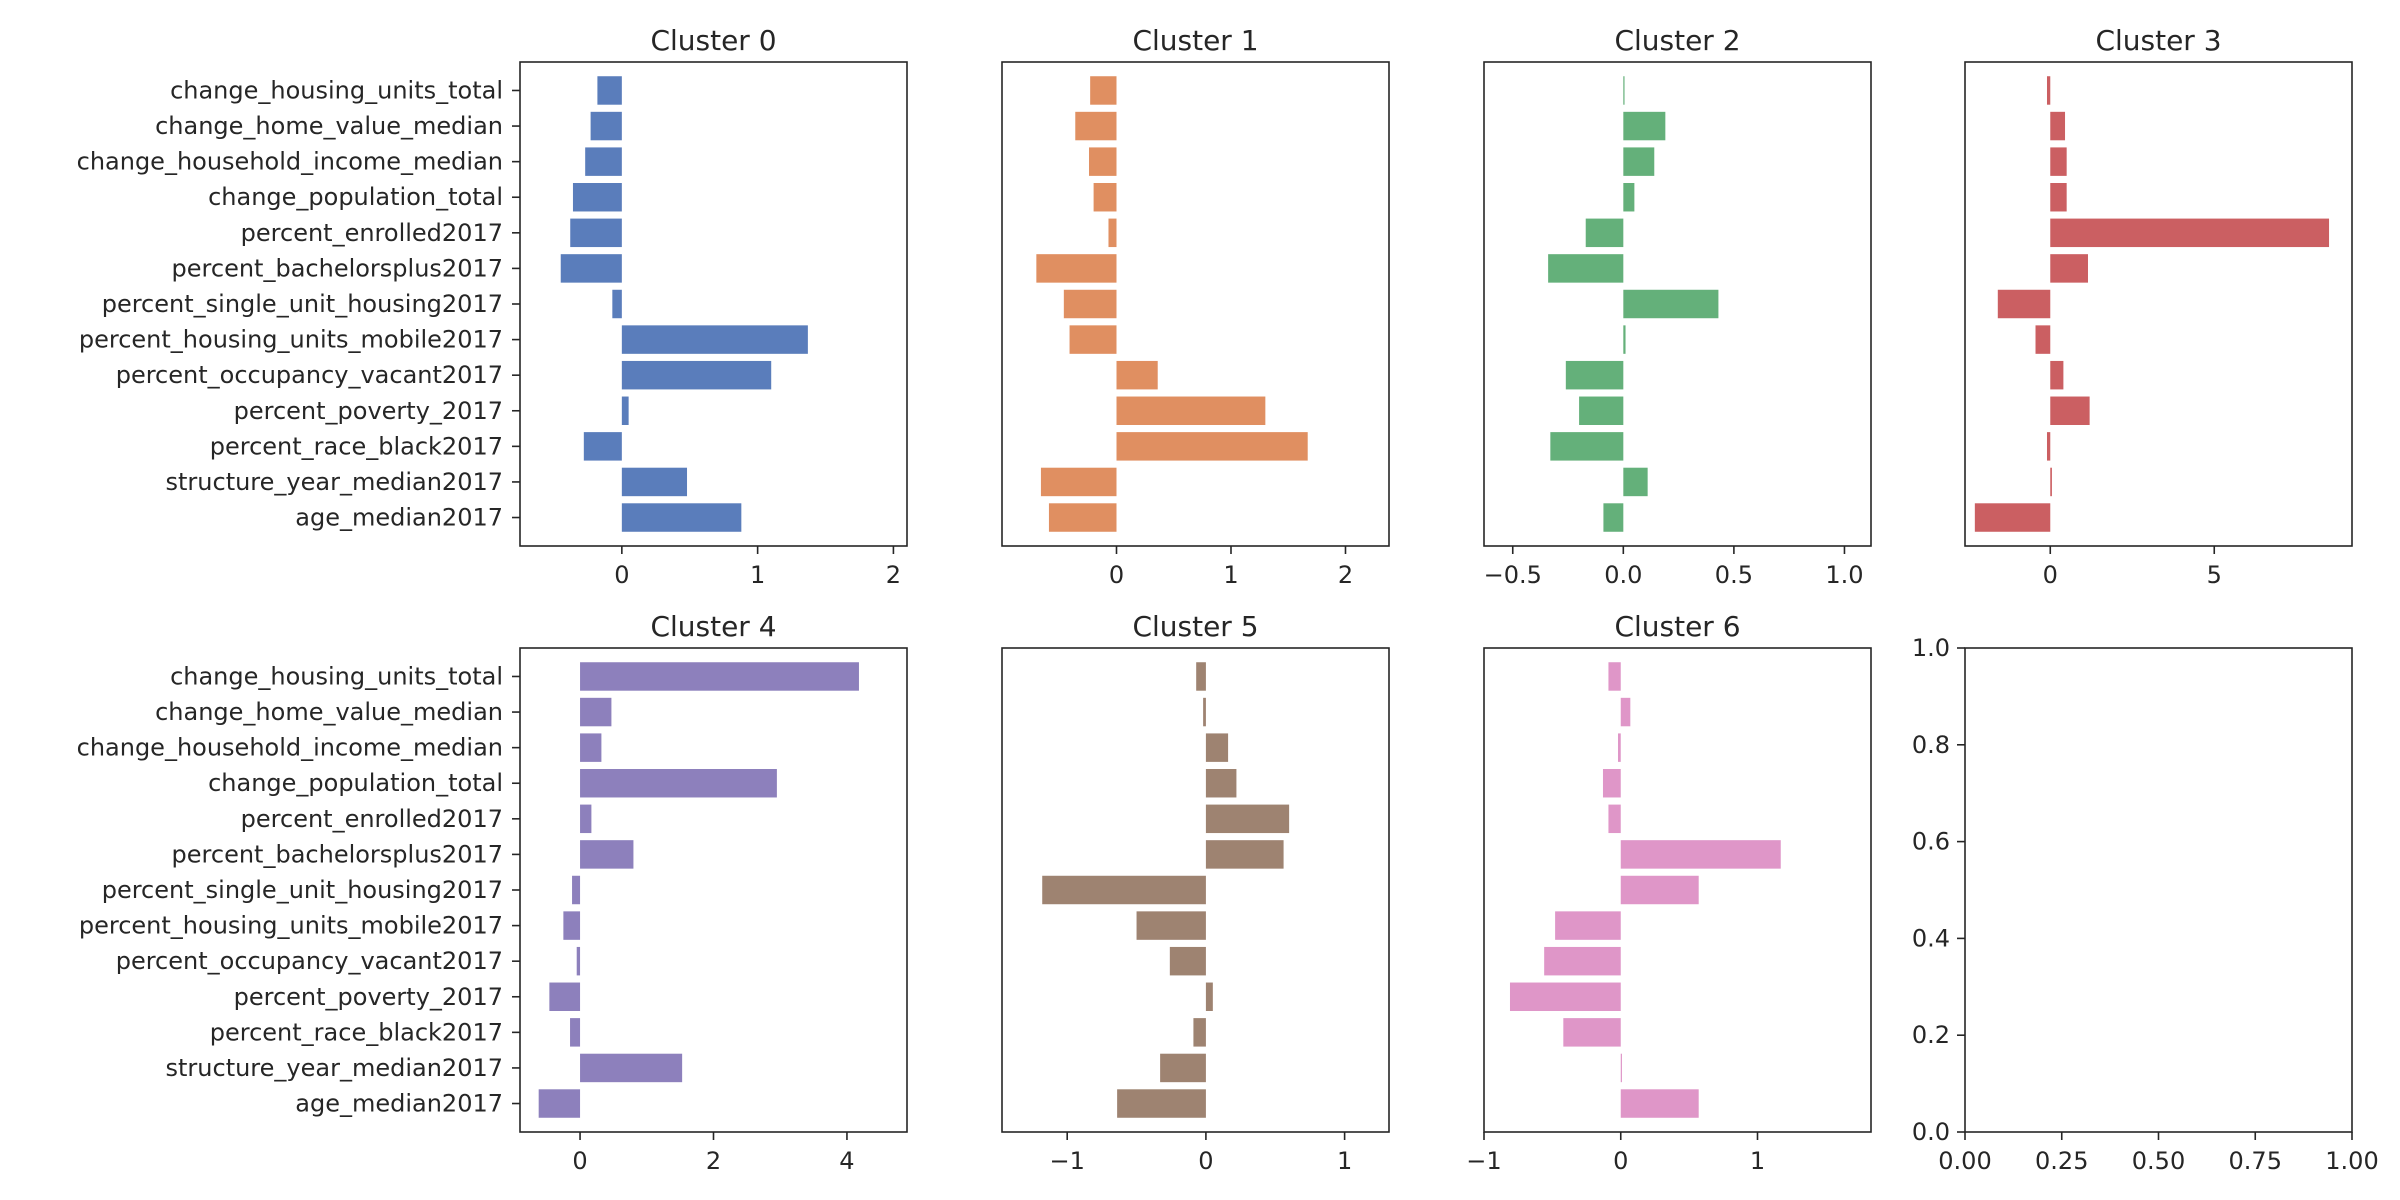  I want to click on category-label: percent_enrolled2017, so click(372, 233).